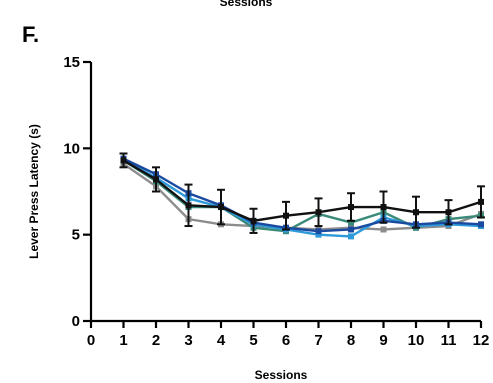 Image resolution: width=493 pixels, height=383 pixels. What do you see at coordinates (281, 375) in the screenshot?
I see `x-axis-title: Sessions` at bounding box center [281, 375].